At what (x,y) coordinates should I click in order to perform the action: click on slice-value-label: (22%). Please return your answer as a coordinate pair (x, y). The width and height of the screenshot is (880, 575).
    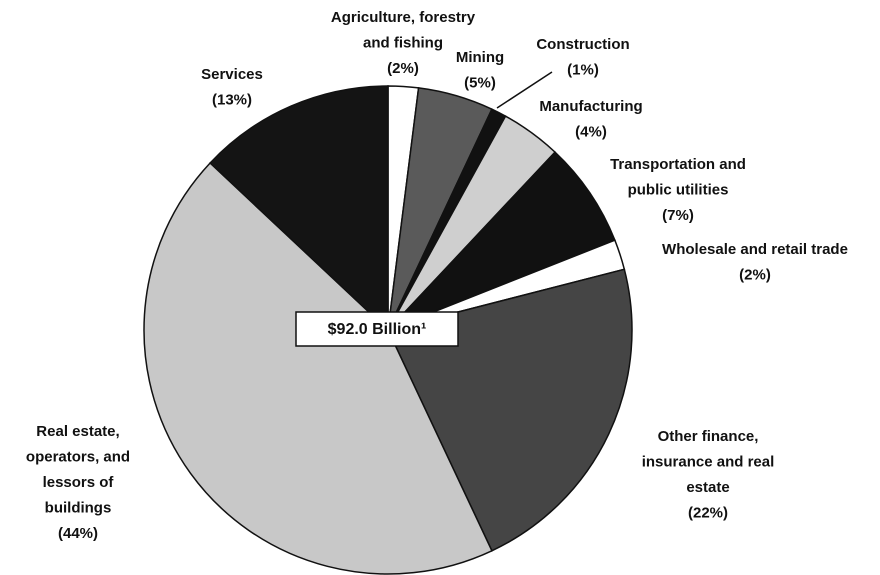
    Looking at the image, I should click on (708, 512).